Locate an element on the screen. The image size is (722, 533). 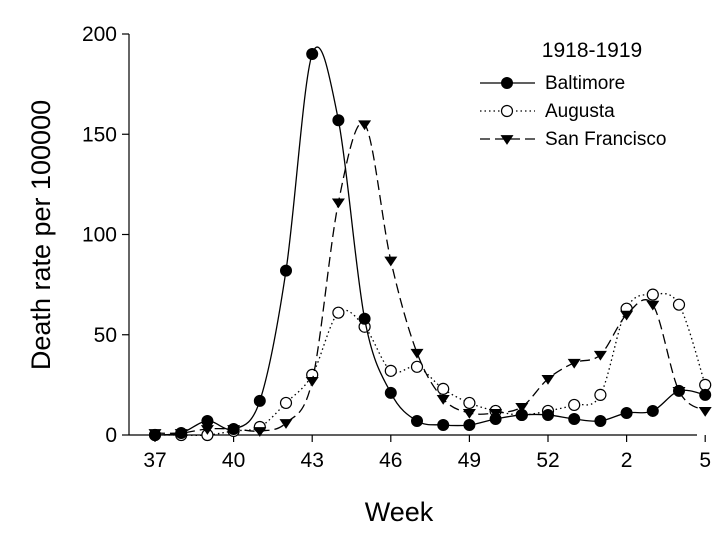
x-tick-label: 2 is located at coordinates (627, 460).